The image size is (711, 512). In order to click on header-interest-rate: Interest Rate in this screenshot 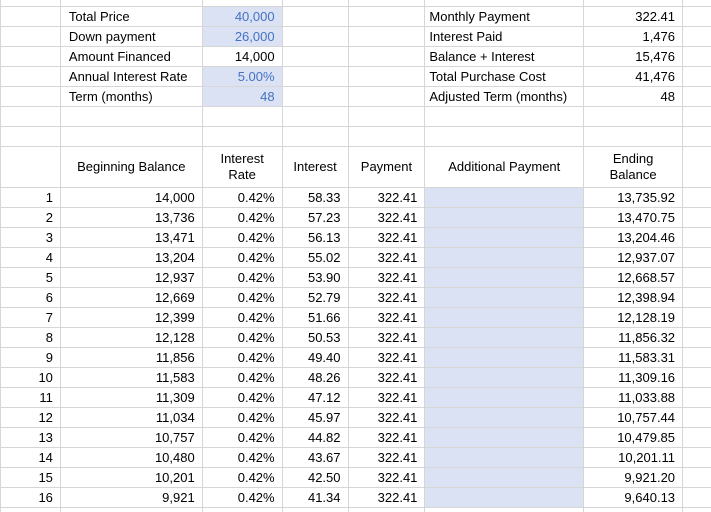, I will do `click(242, 167)`.